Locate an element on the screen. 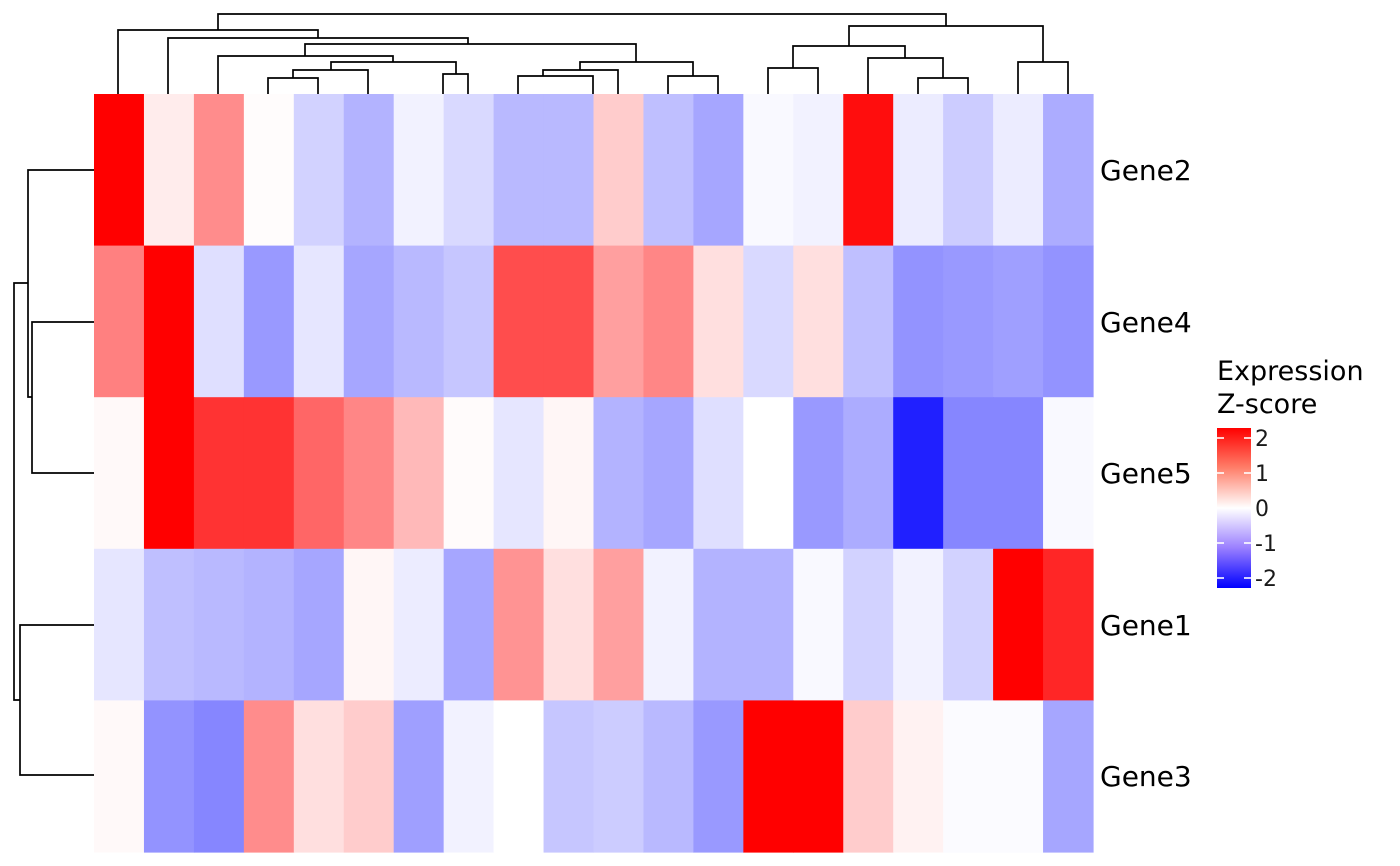 The height and width of the screenshot is (866, 1400). heatmap-cell-gene1-col14 is located at coordinates (768, 624).